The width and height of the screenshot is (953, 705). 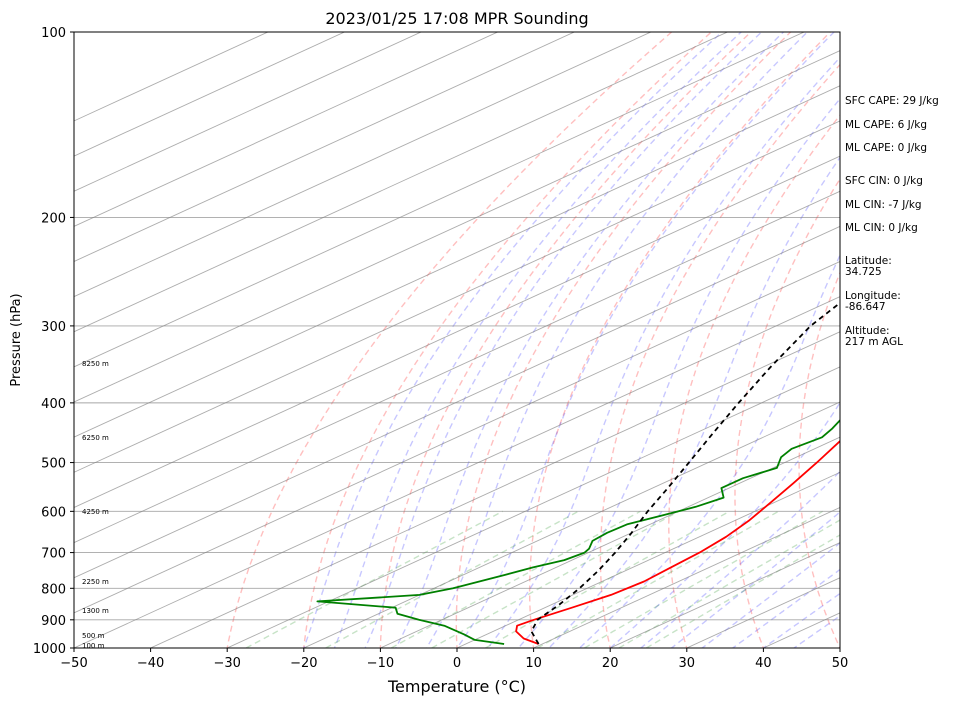 What do you see at coordinates (226, 663) in the screenshot?
I see `x-tick-label: −30` at bounding box center [226, 663].